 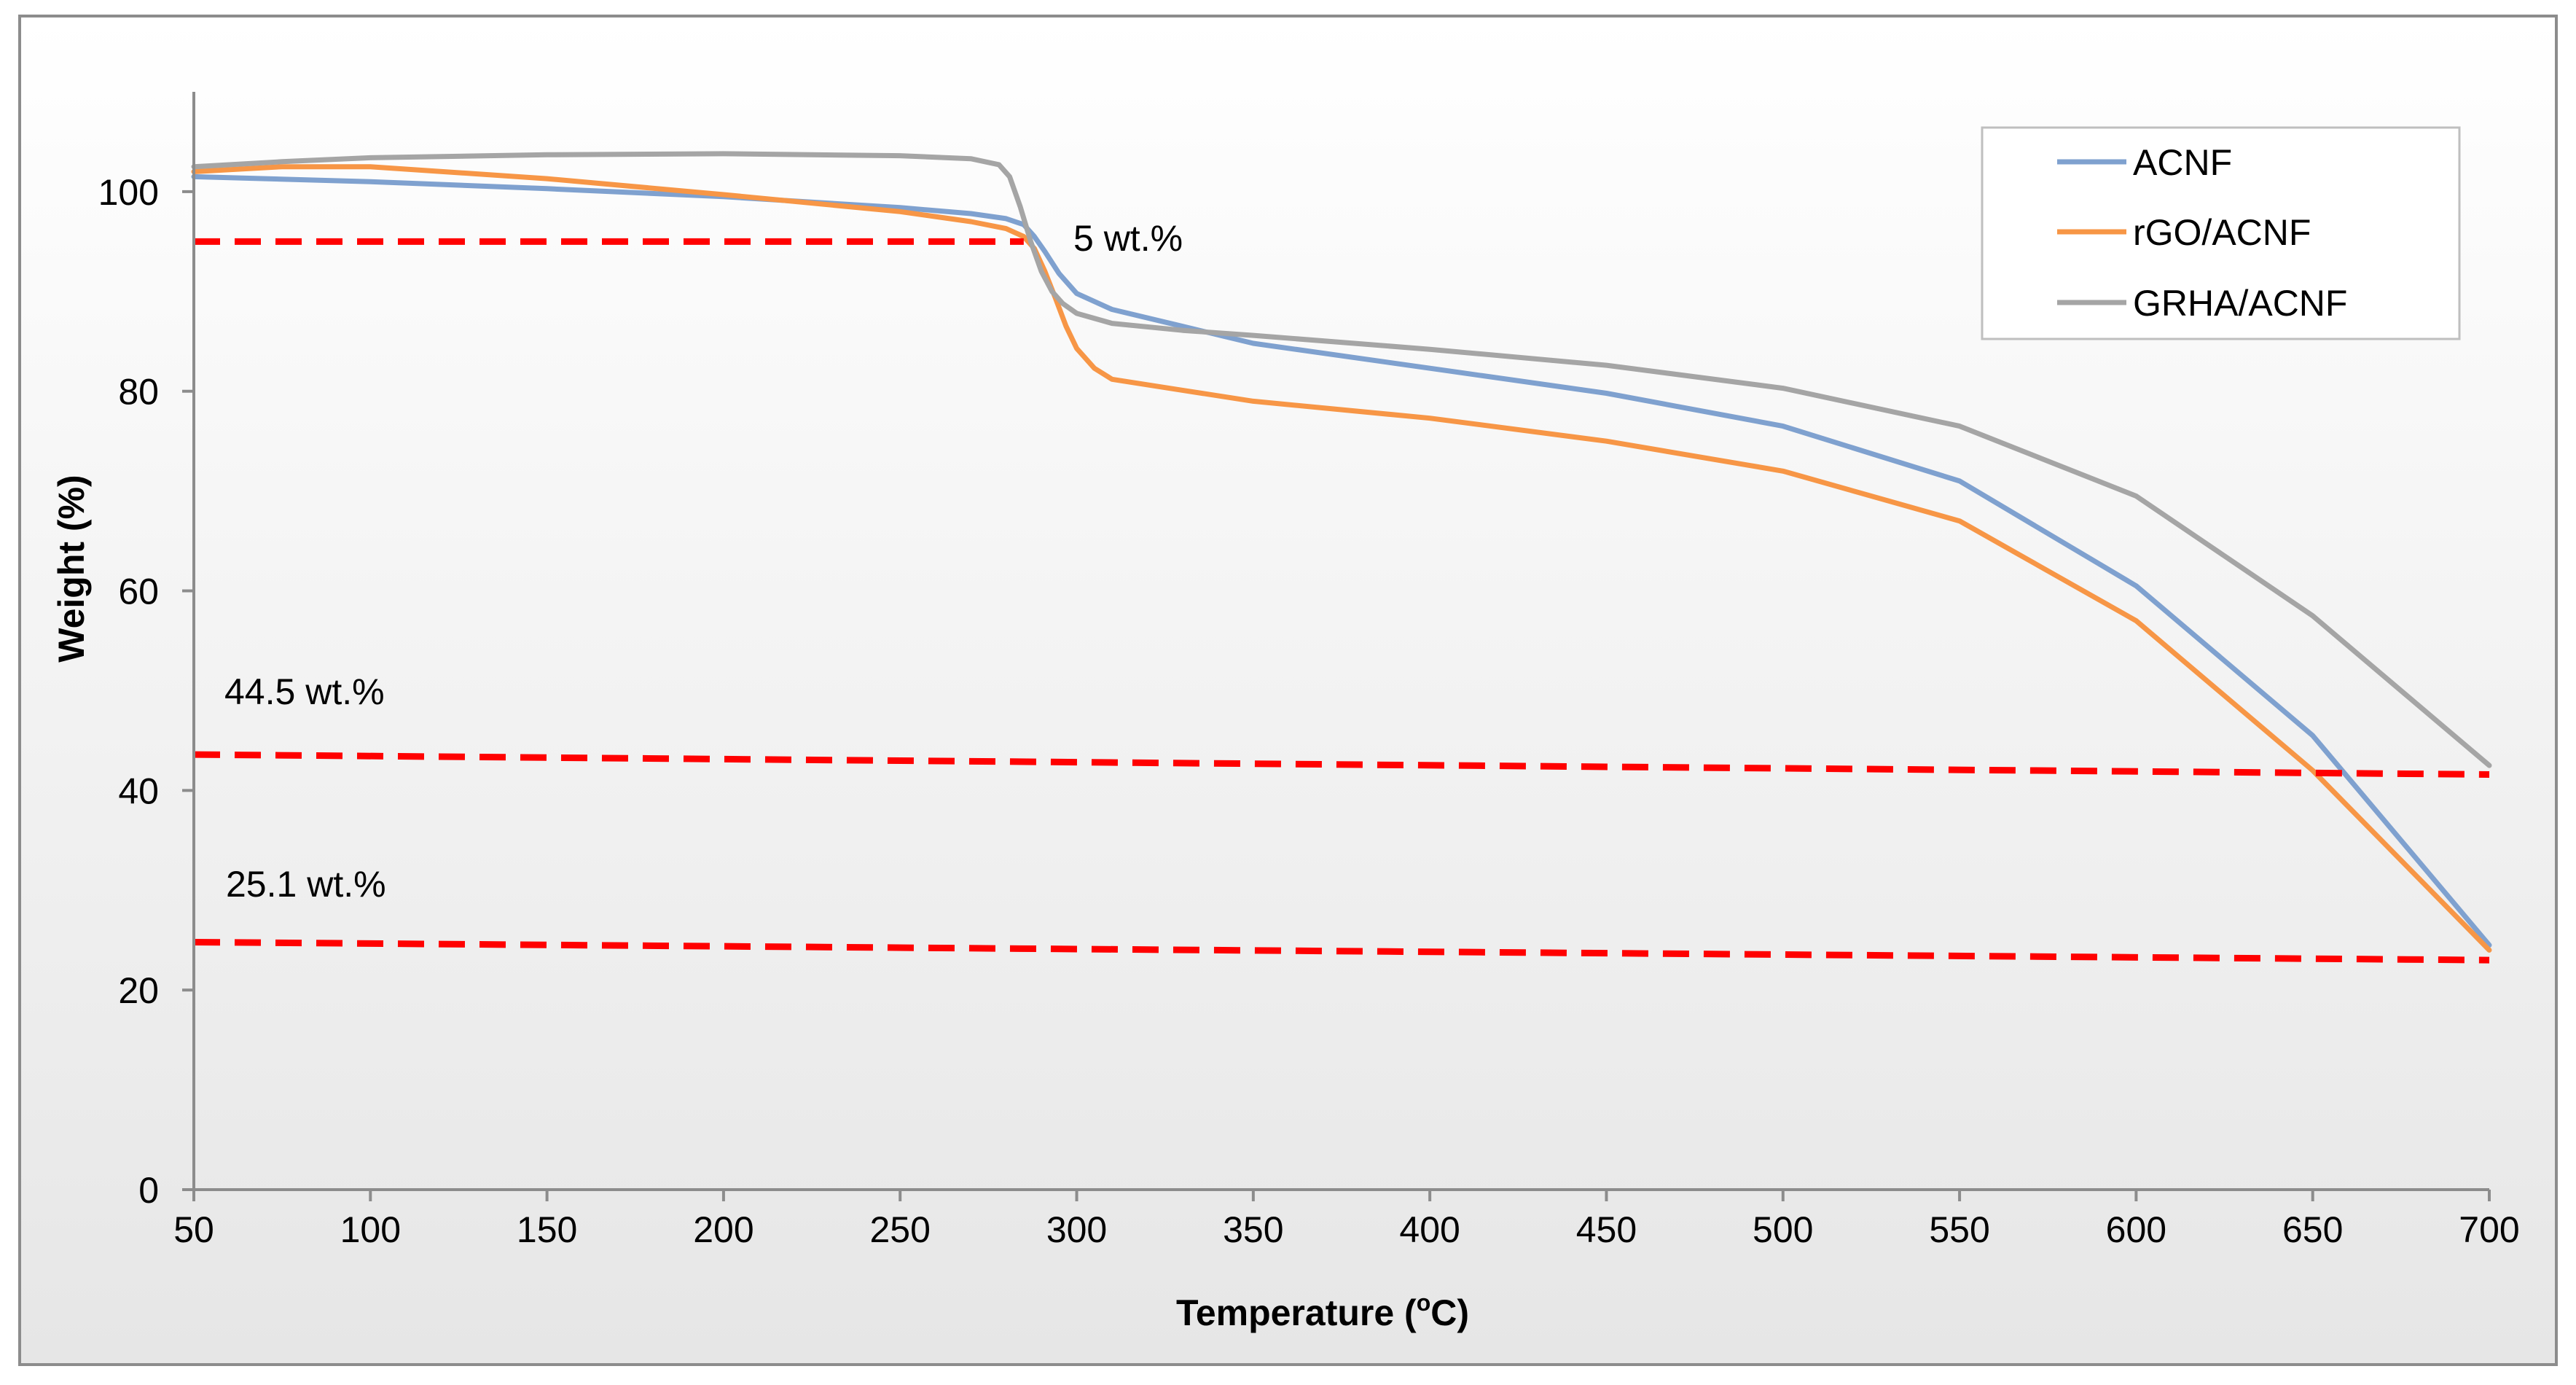 What do you see at coordinates (304, 691) in the screenshot?
I see `annotation-44-5wt: 44.5 wt.%` at bounding box center [304, 691].